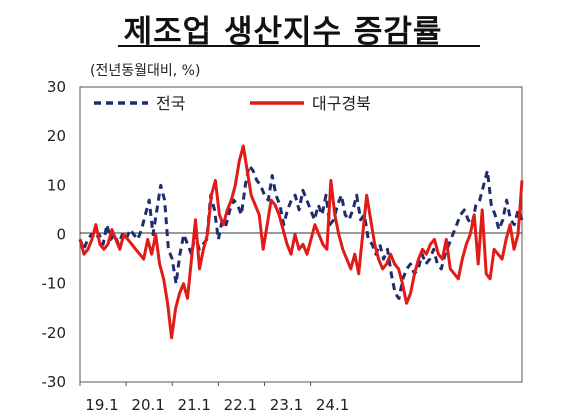  I want to click on chart-title: 제조업 생산지수 증감률, so click(283, 32).